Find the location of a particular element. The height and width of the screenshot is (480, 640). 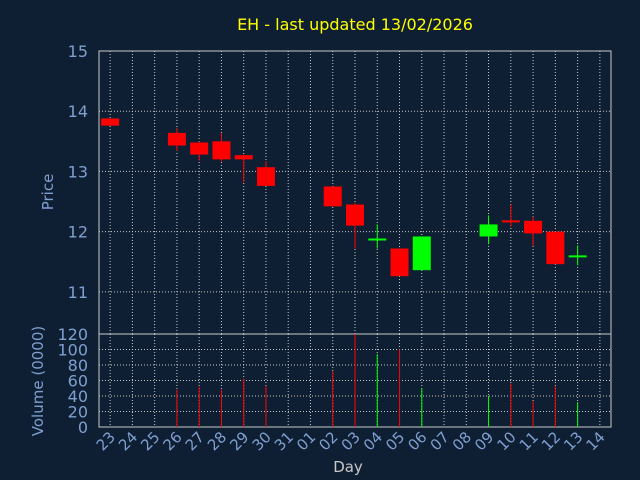

price-tick-label: 15 is located at coordinates (78, 51).